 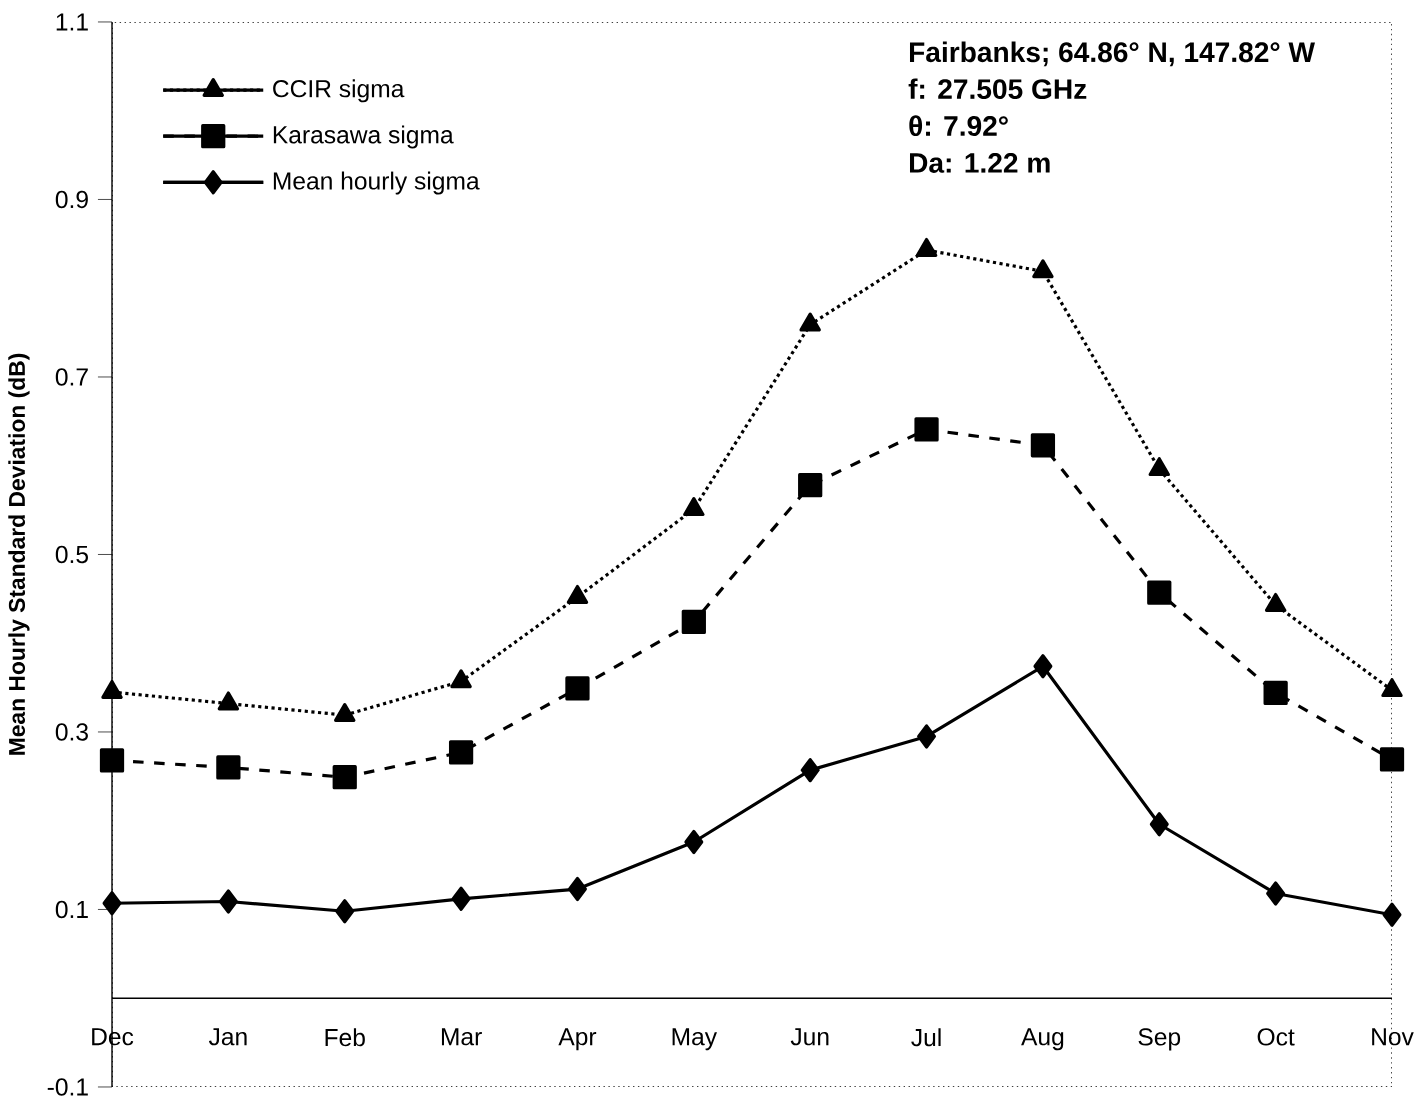 What do you see at coordinates (979, 162) in the screenshot?
I see `annotation: Da: 1.22 m` at bounding box center [979, 162].